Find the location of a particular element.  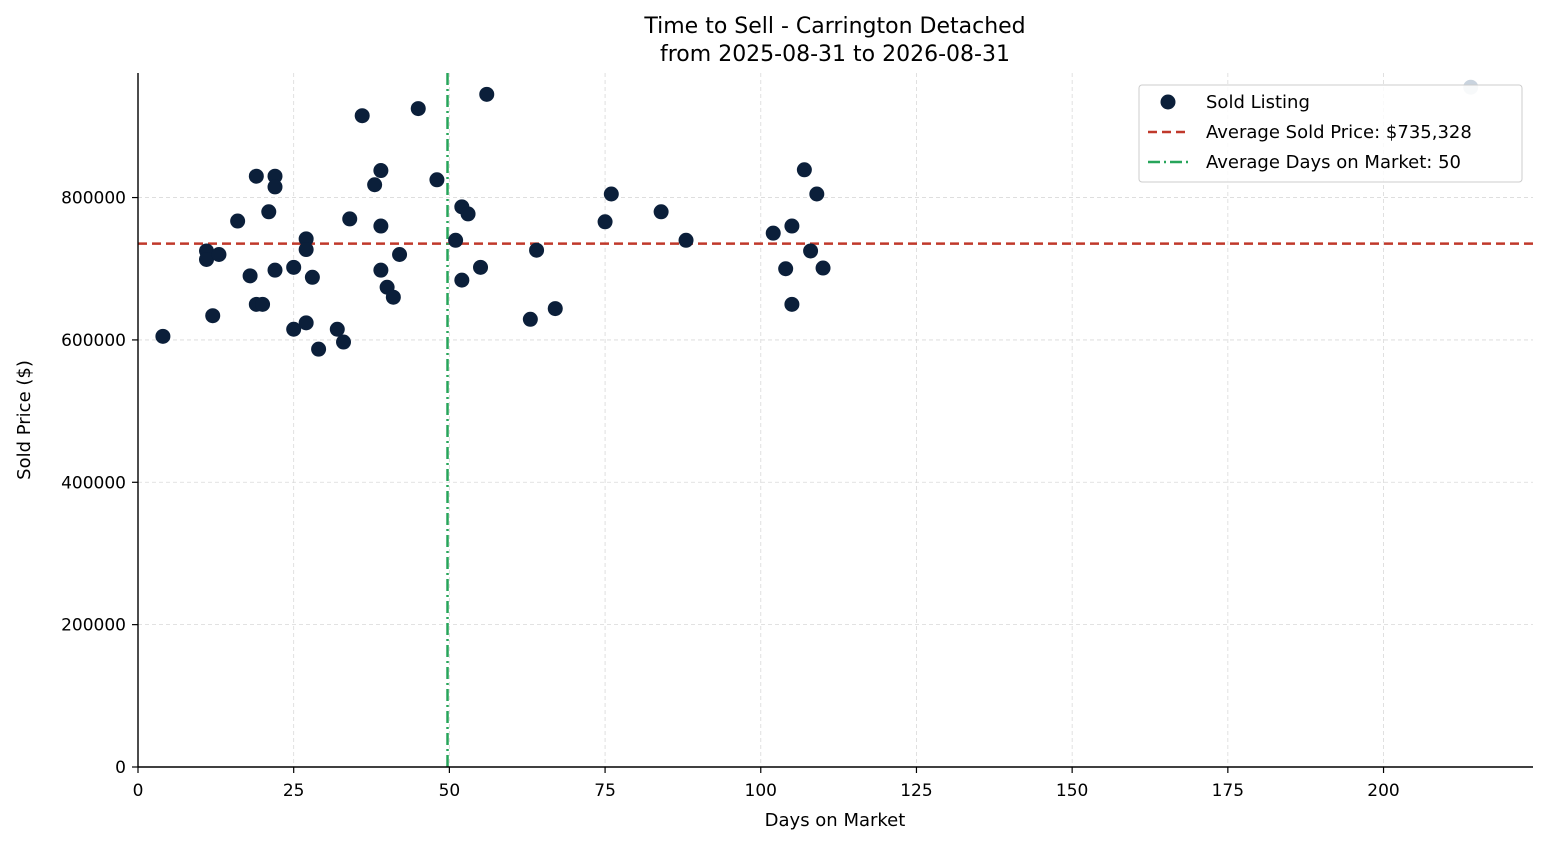

y-ticks: 0 200000 400000 600000 800000 is located at coordinates (99, 483).